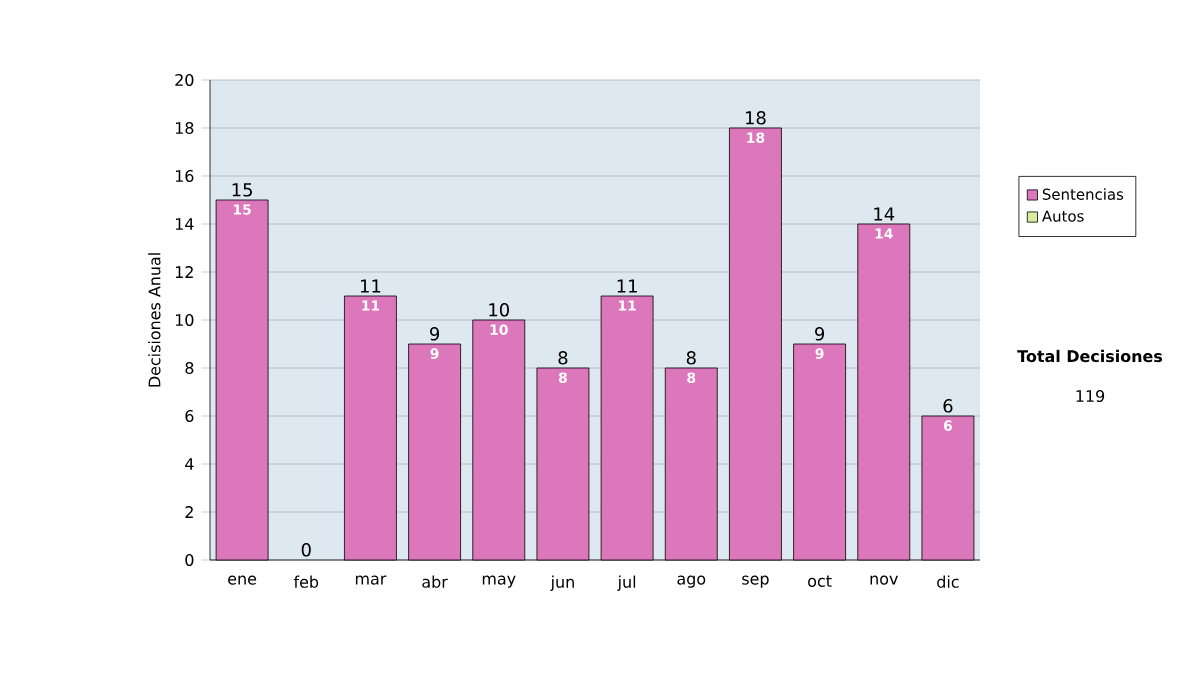 Image resolution: width=1200 pixels, height=680 pixels. I want to click on total-label: 14, so click(884, 214).